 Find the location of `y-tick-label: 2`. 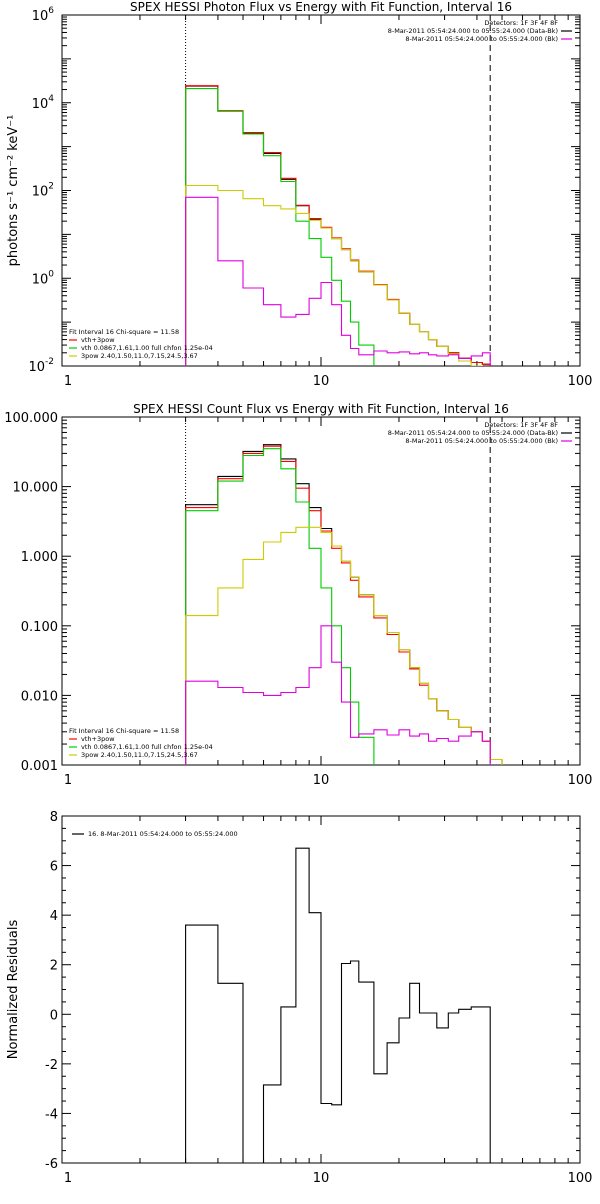

y-tick-label: 2 is located at coordinates (54, 966).